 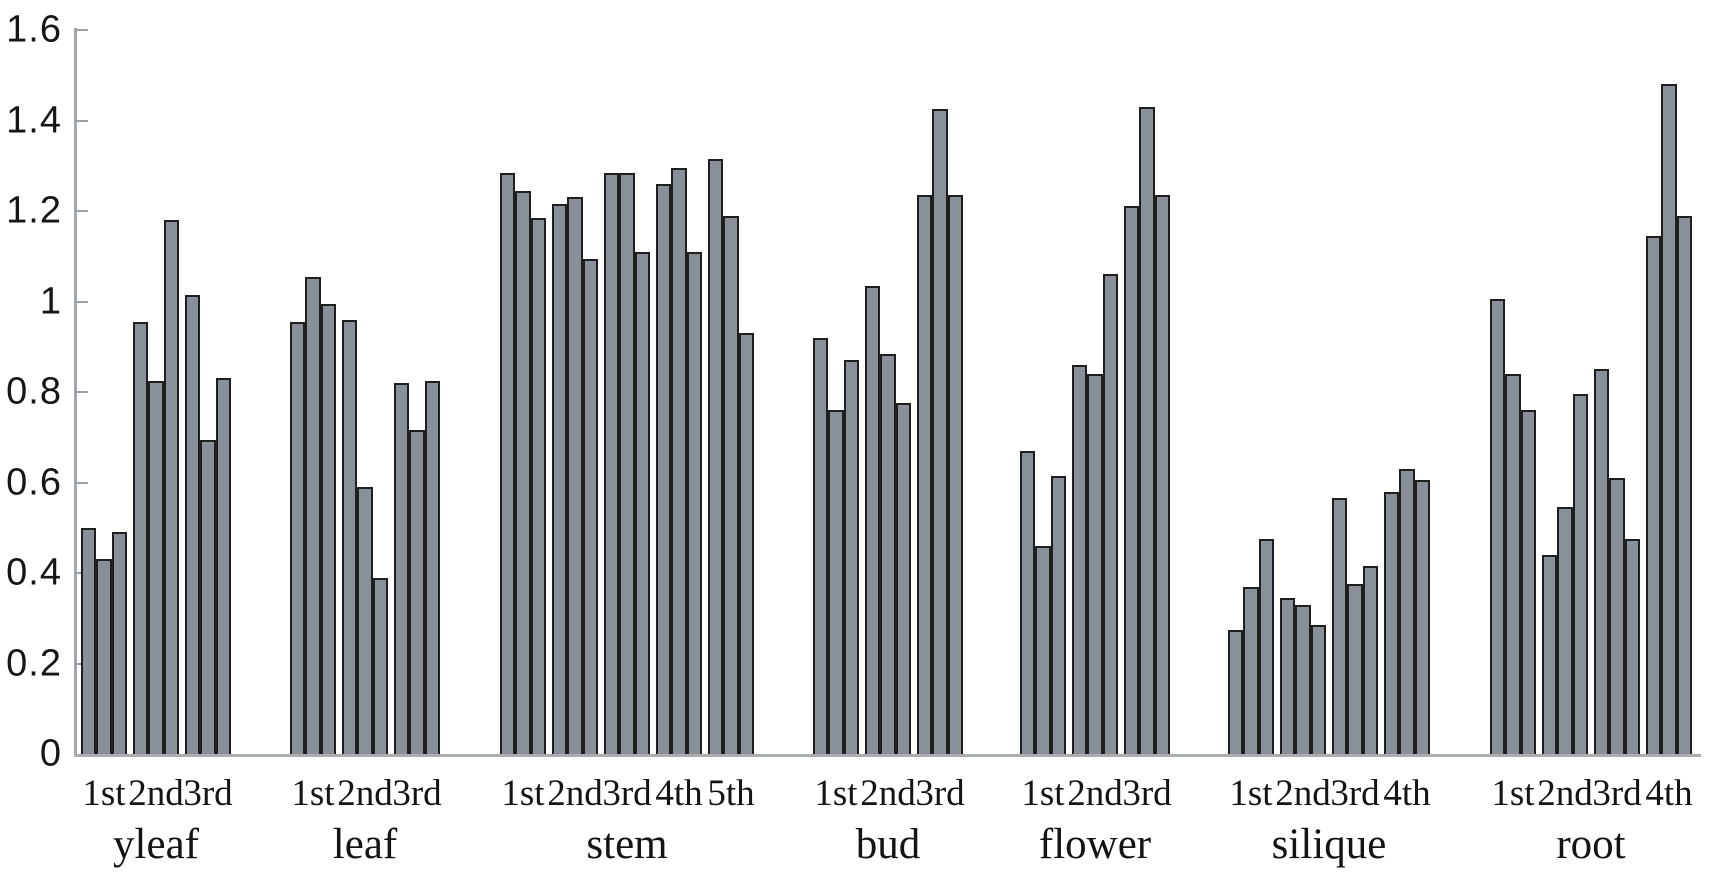 I want to click on y-axis-tick-label: 0.4, so click(x=34, y=572).